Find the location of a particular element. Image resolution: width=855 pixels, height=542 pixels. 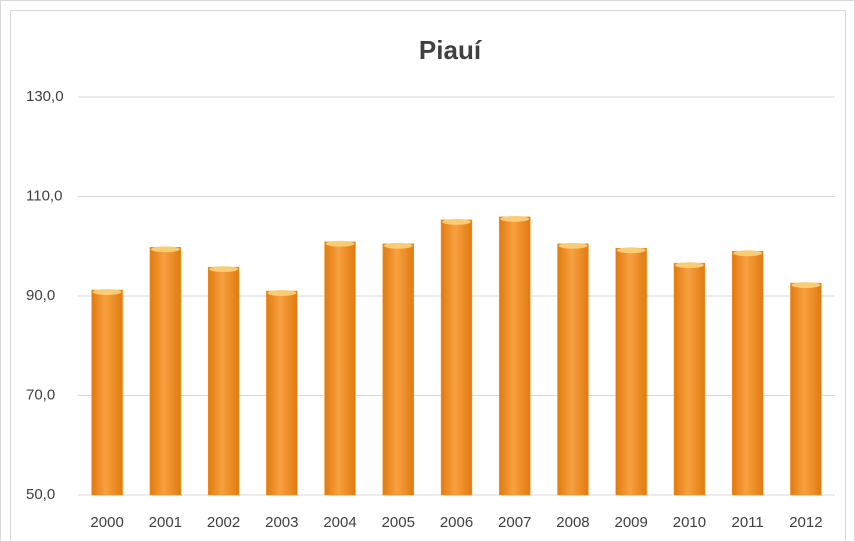

x-tick-label: 2010 is located at coordinates (689, 522).